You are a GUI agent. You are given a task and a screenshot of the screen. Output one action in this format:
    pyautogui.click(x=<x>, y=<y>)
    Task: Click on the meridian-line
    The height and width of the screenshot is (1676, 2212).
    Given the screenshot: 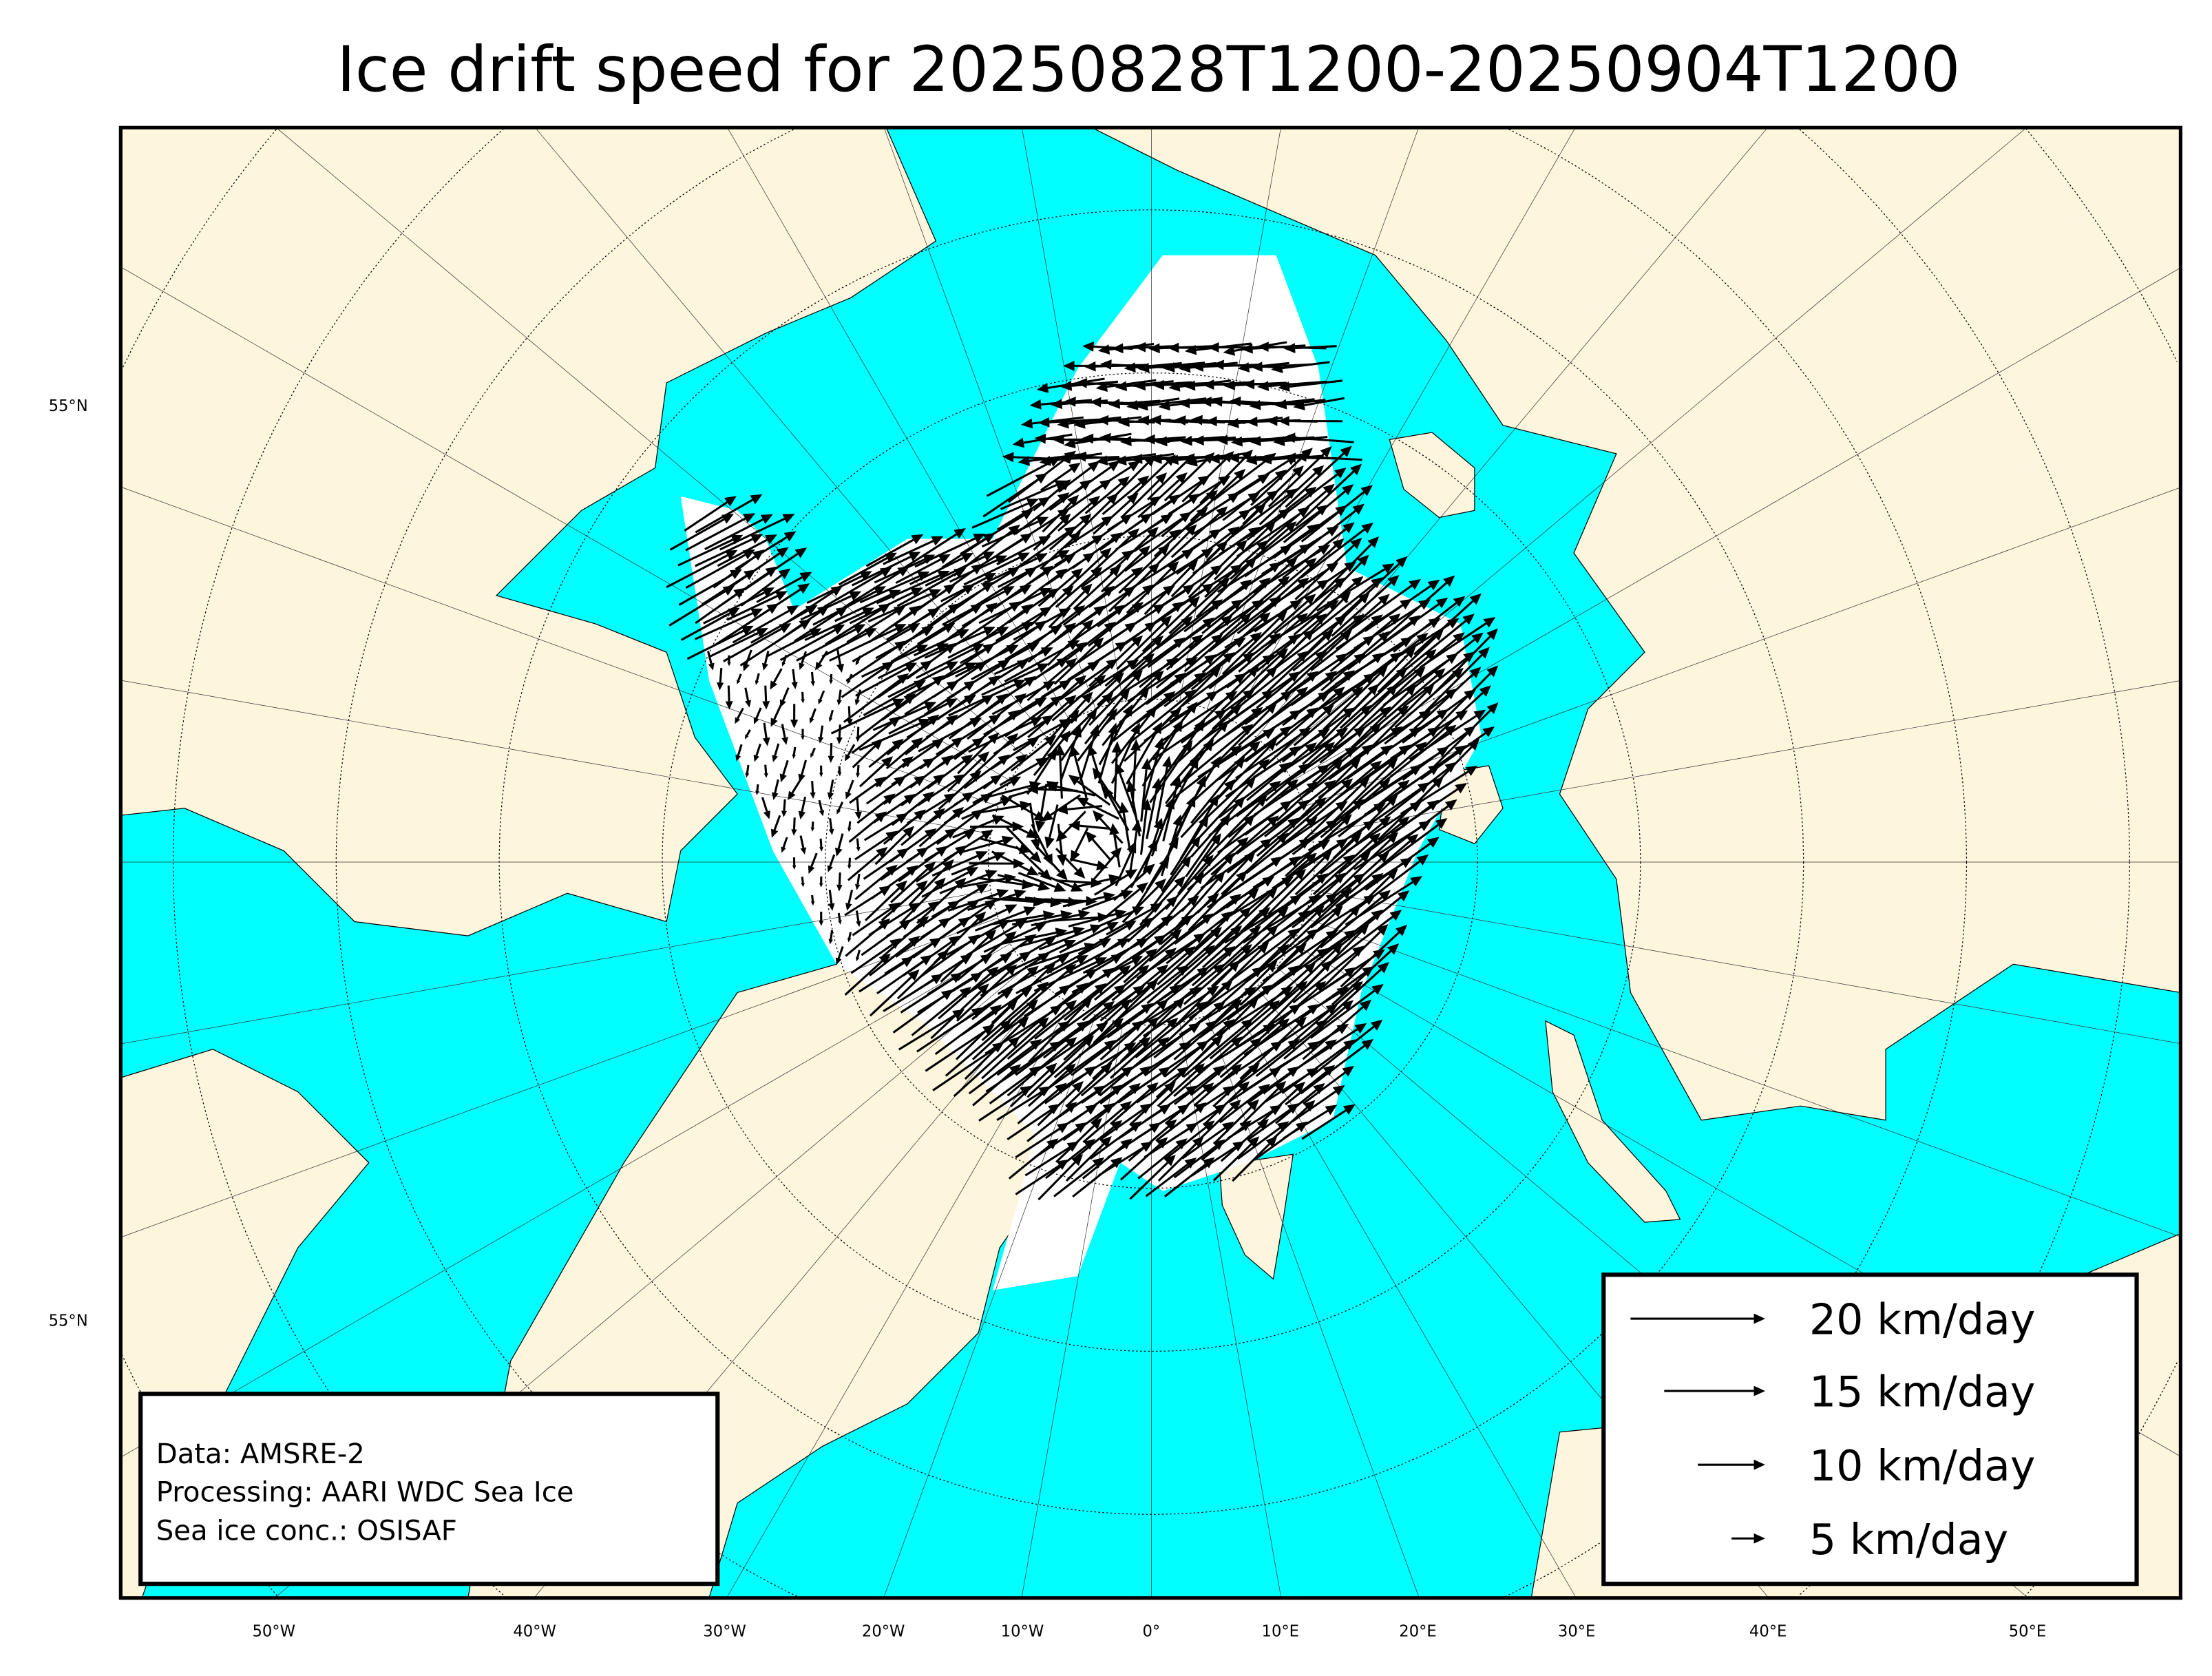 What is the action you would take?
    pyautogui.click(x=1747, y=967)
    